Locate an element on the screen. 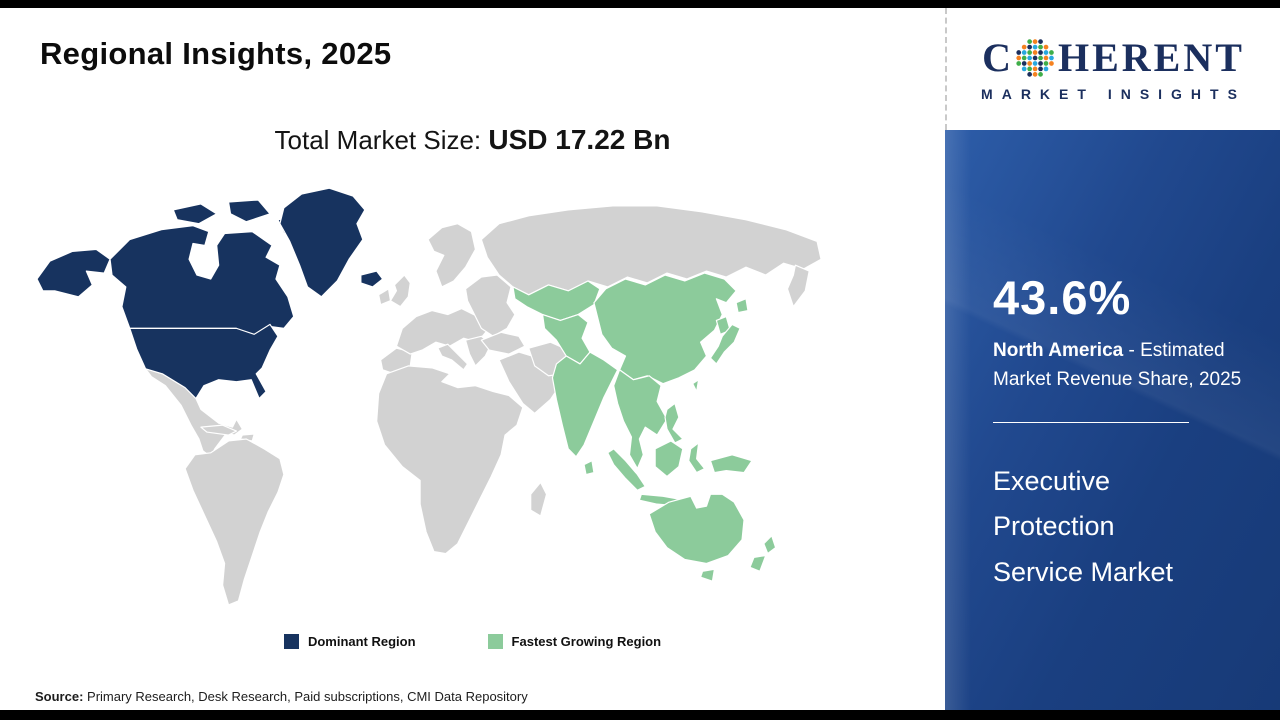 This screenshot has width=1280, height=720. landmass-australia is located at coordinates (696, 528).